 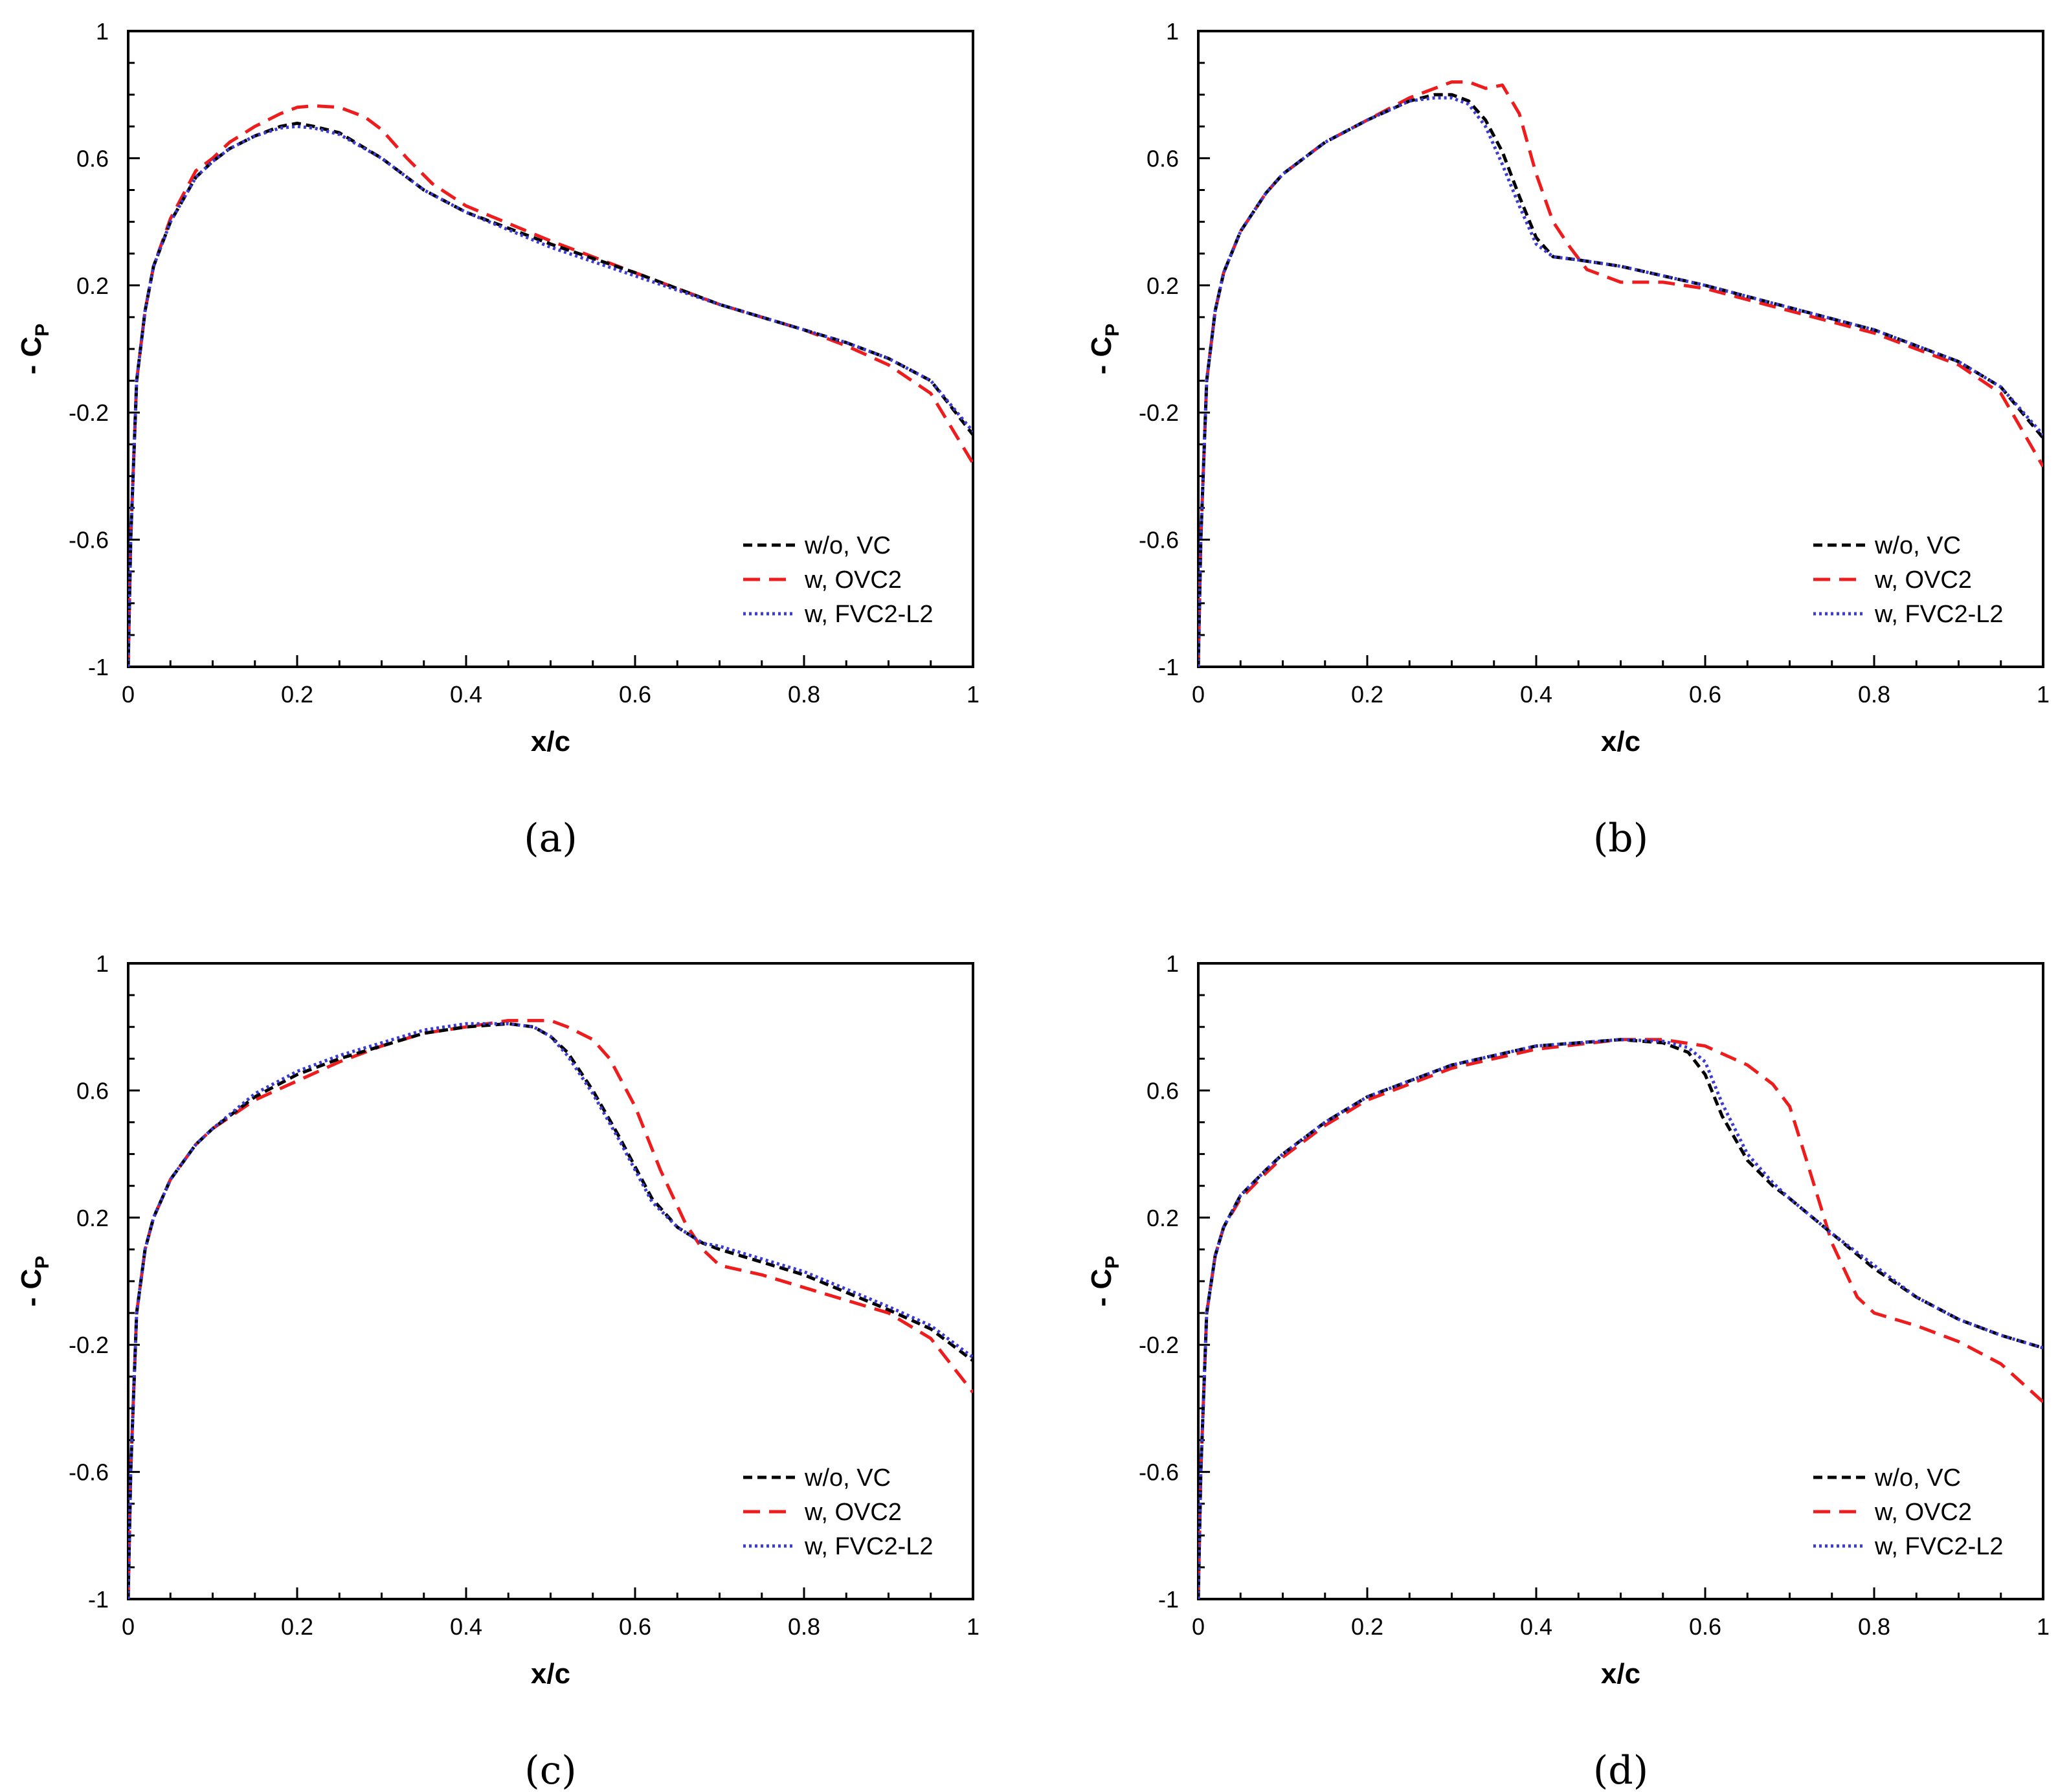 What do you see at coordinates (1621, 838) in the screenshot?
I see `panel-label: (b)` at bounding box center [1621, 838].